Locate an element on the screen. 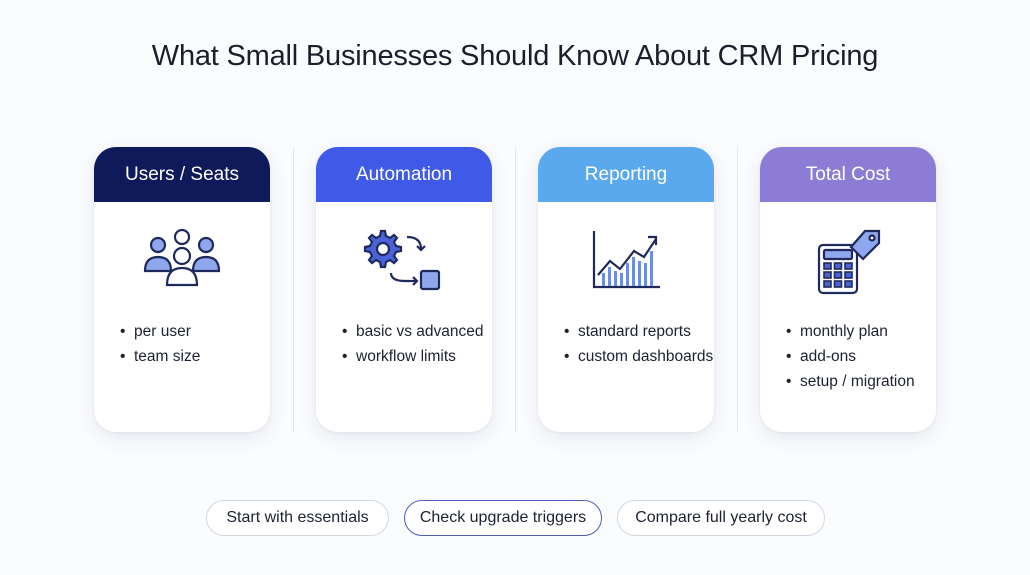  list-item: per user is located at coordinates (191, 331).